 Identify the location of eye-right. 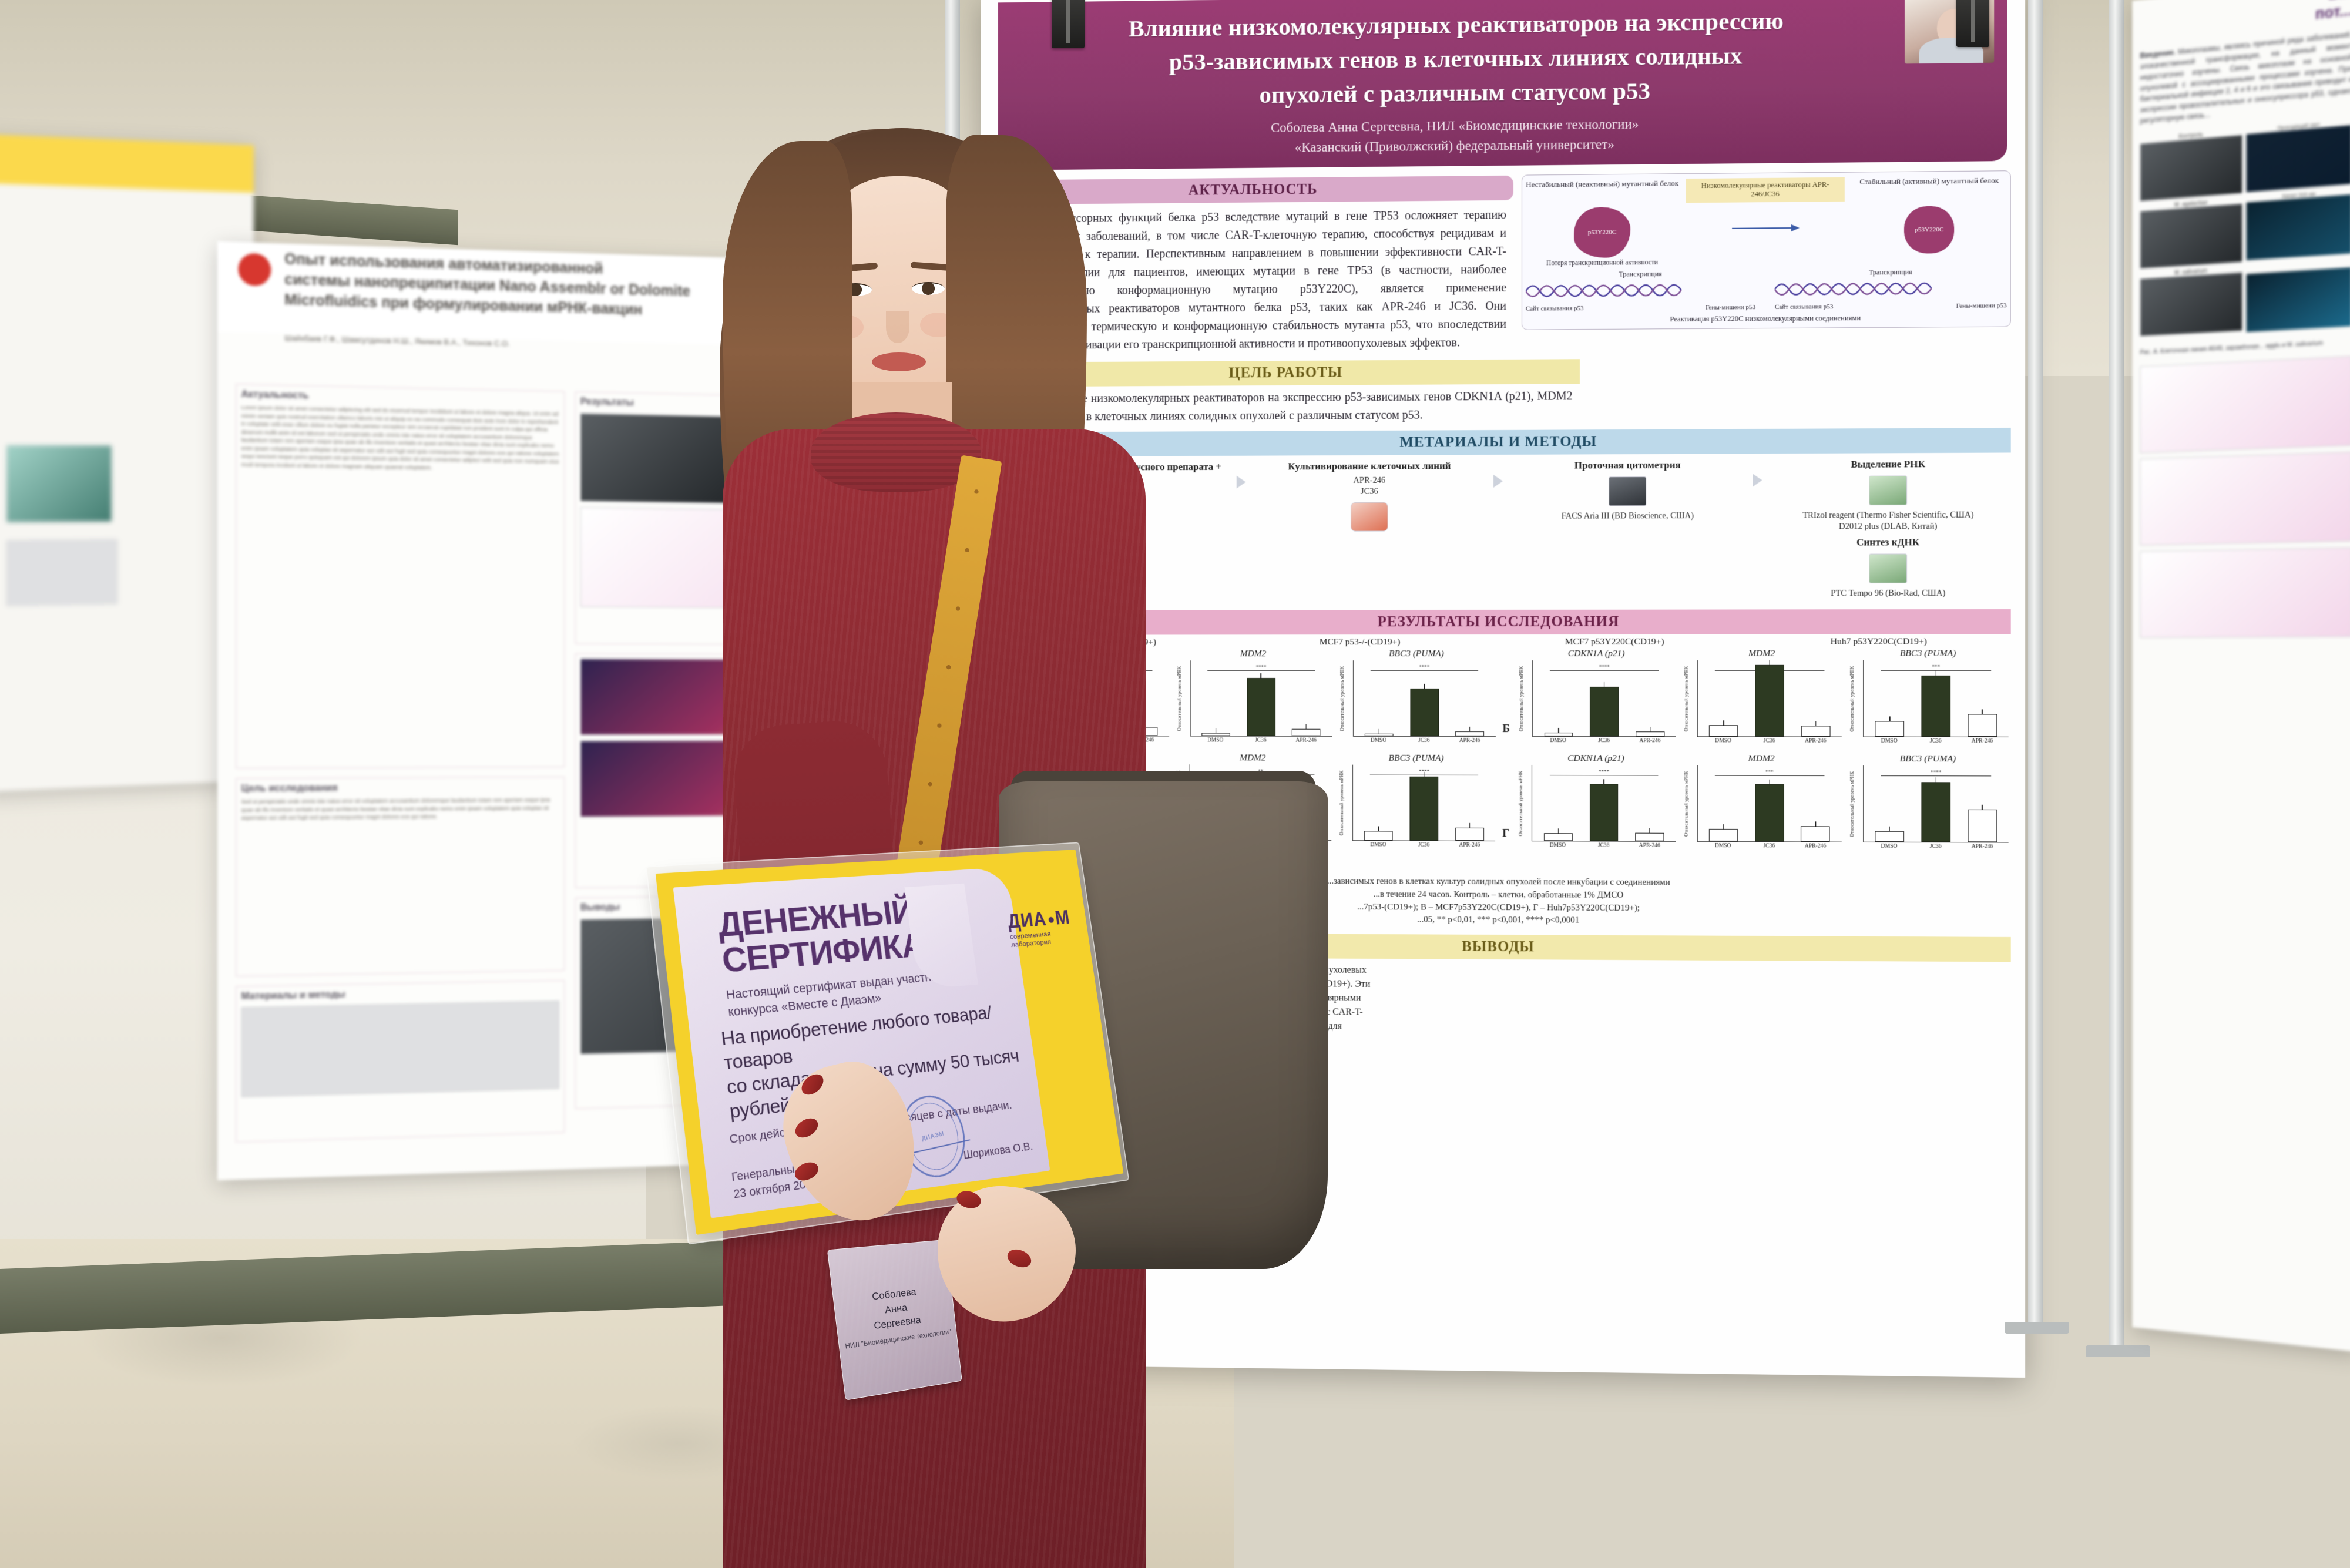
(928, 288).